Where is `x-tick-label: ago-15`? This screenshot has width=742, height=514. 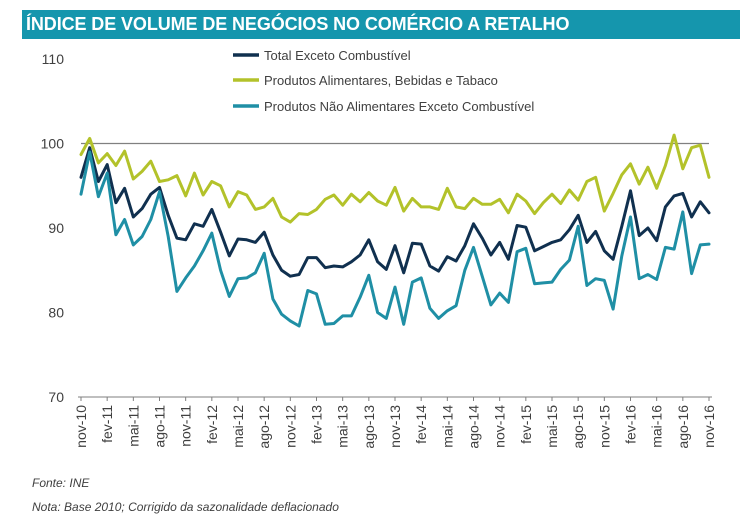 x-tick-label: ago-15 is located at coordinates (578, 427).